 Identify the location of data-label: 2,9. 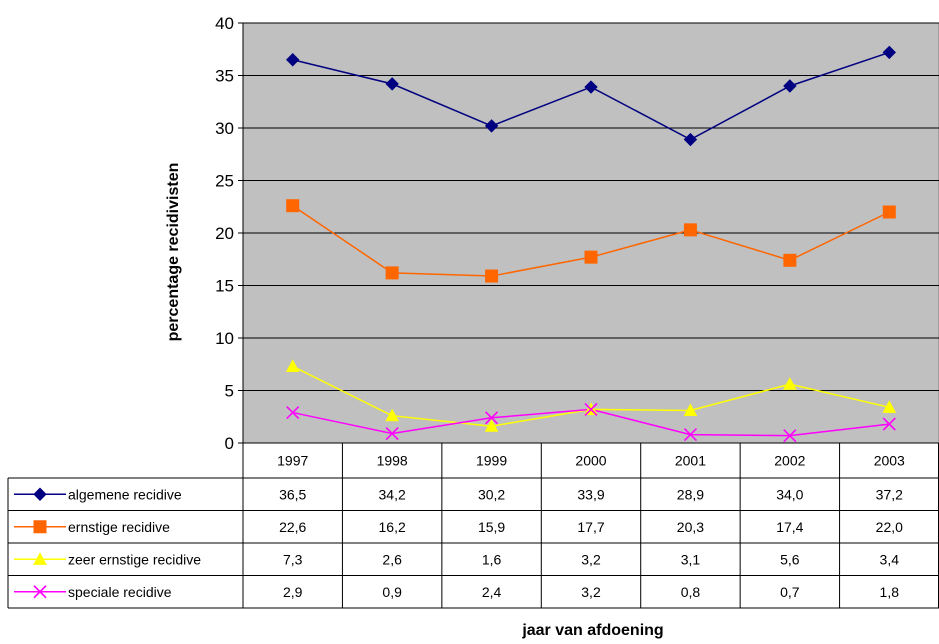
(293, 592).